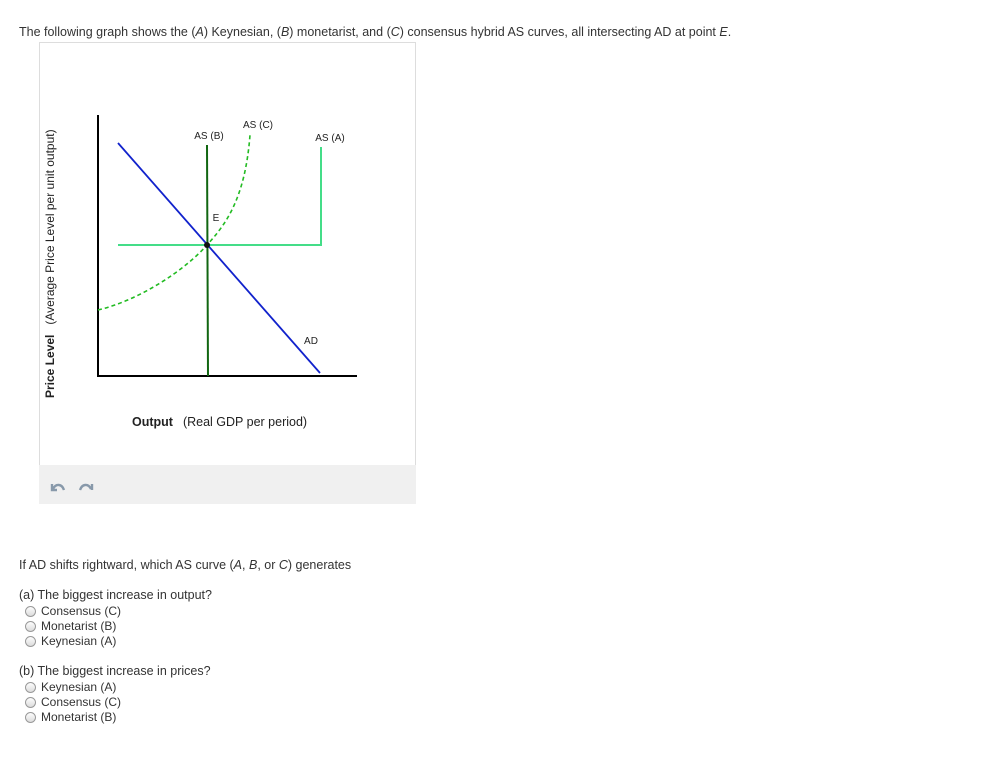  I want to click on as-b-curve, so click(207, 260).